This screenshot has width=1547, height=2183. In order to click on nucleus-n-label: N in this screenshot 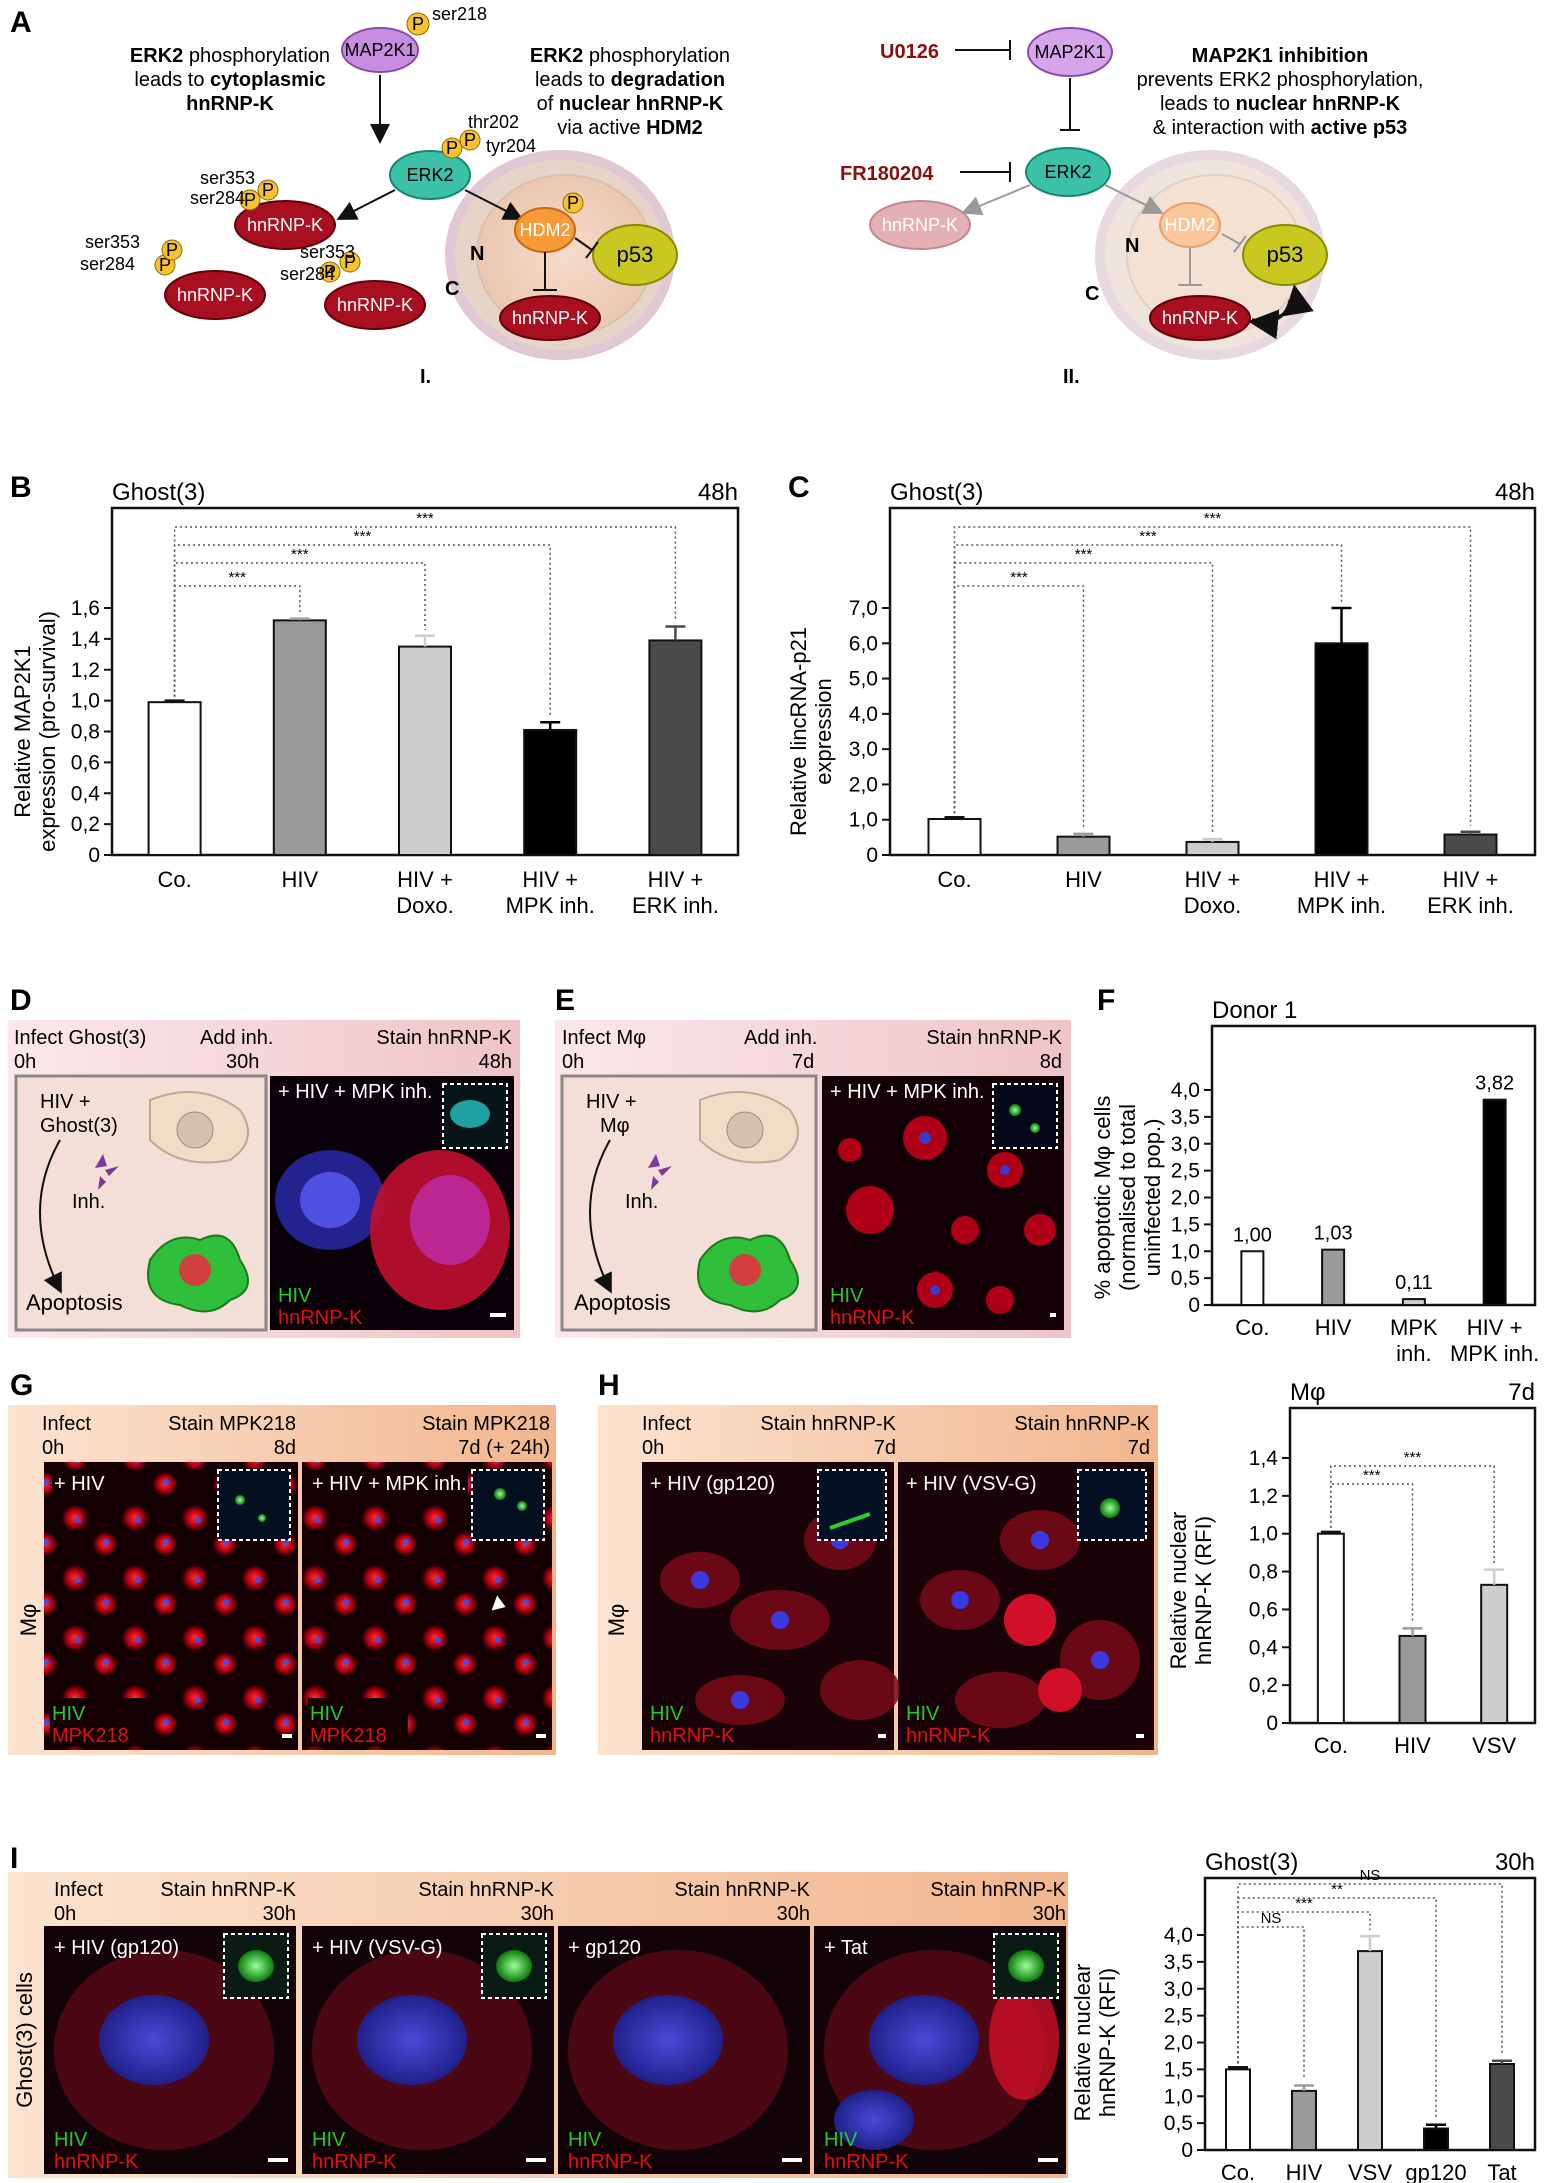, I will do `click(477, 254)`.